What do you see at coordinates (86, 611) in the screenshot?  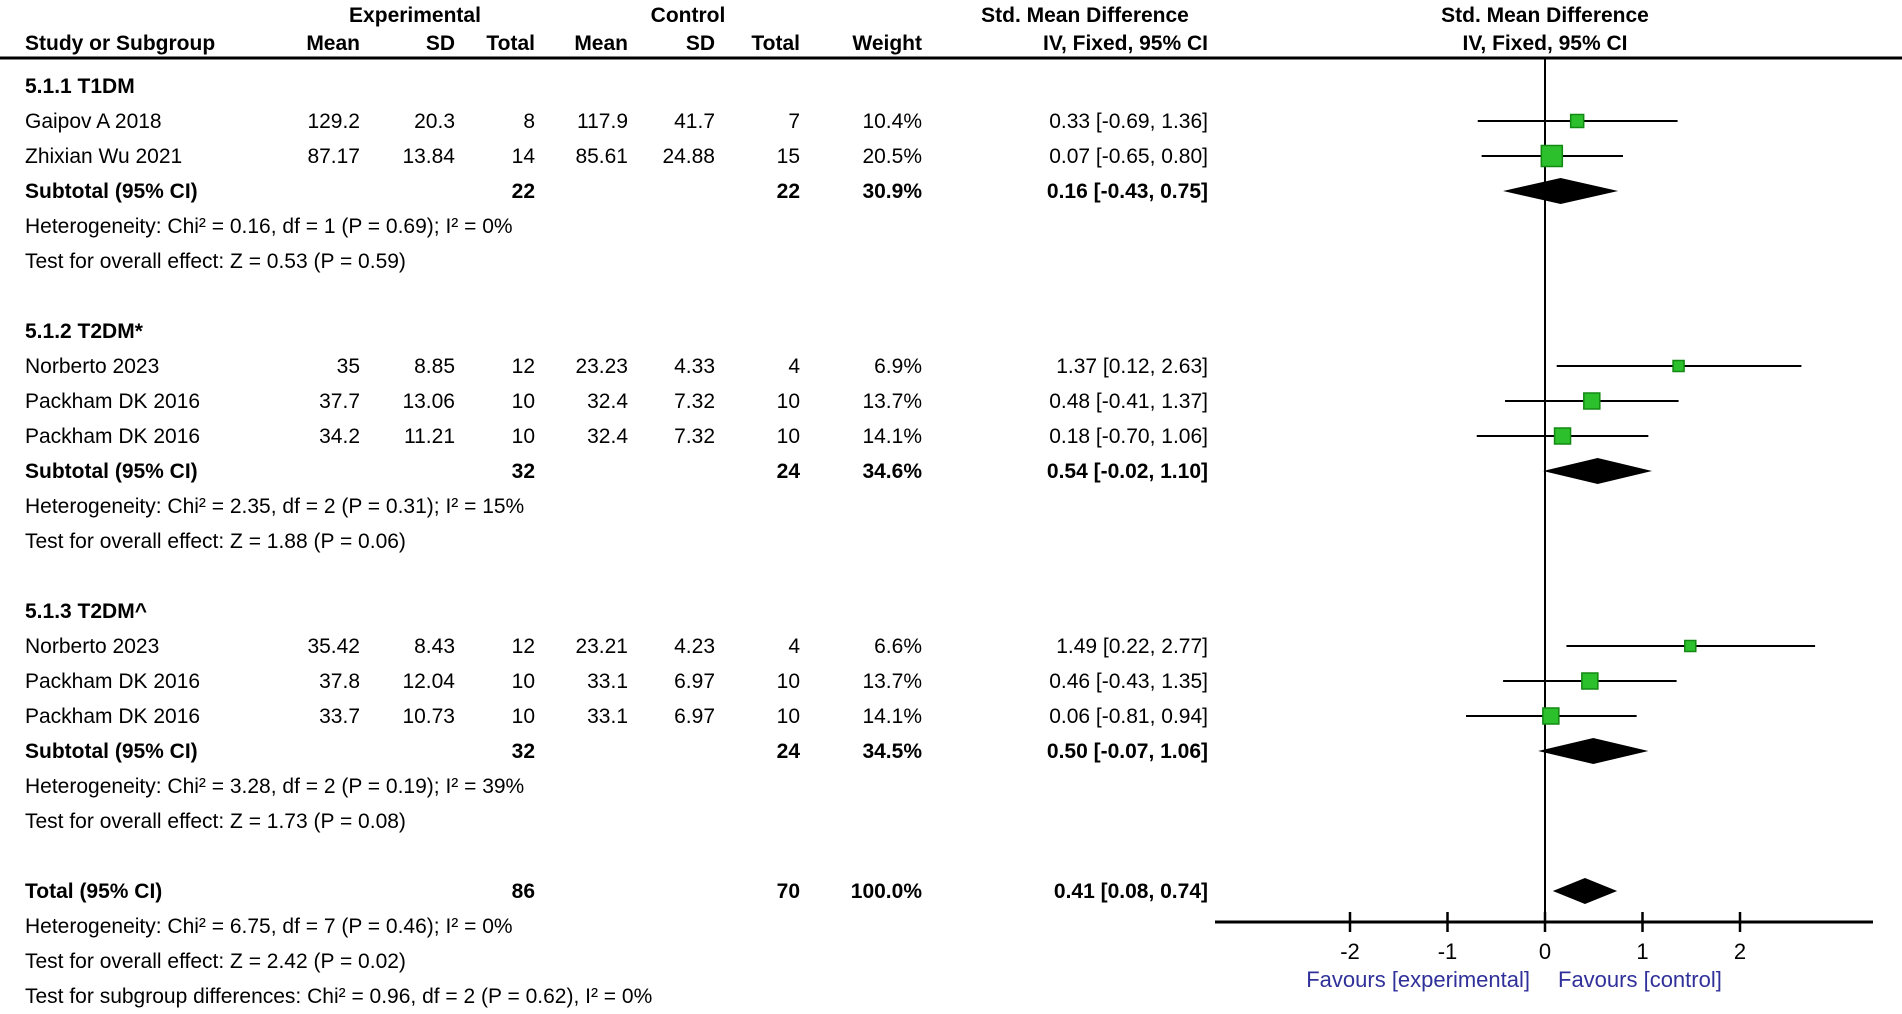 I see `subgroup-title: 5.1.3 T2DM^` at bounding box center [86, 611].